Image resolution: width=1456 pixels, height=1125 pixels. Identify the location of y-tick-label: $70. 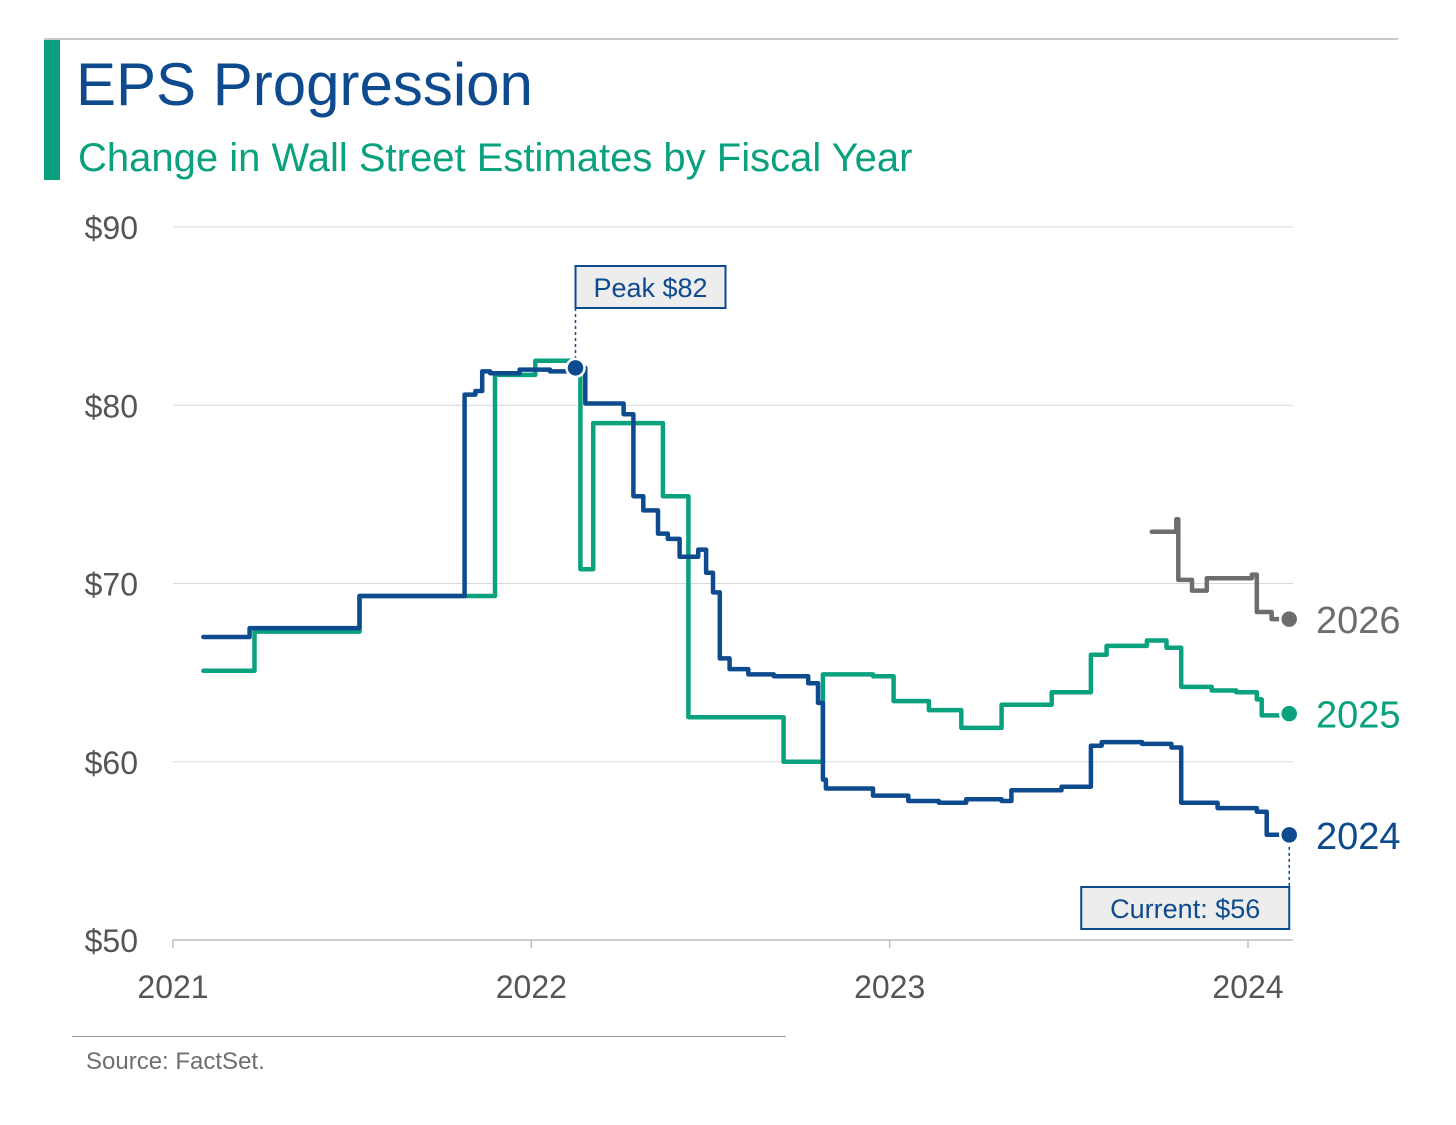
(111, 585).